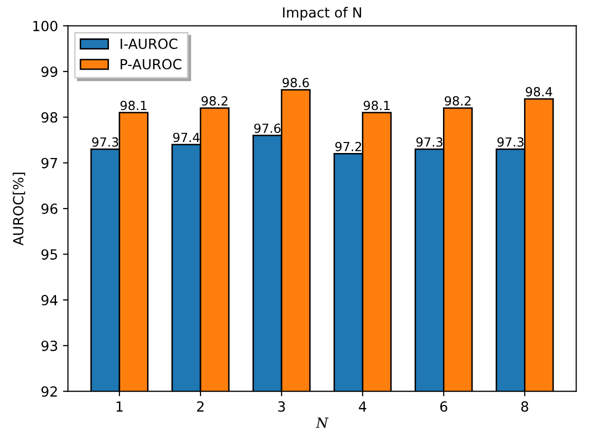  What do you see at coordinates (322, 13) in the screenshot?
I see `chart-title: Impact of N` at bounding box center [322, 13].